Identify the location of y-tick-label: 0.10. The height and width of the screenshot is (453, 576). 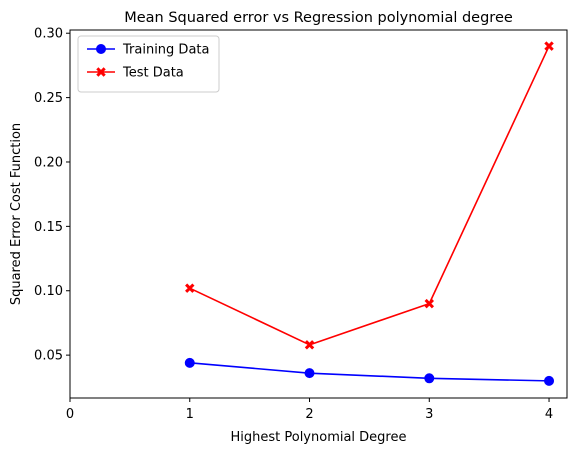
(48, 291).